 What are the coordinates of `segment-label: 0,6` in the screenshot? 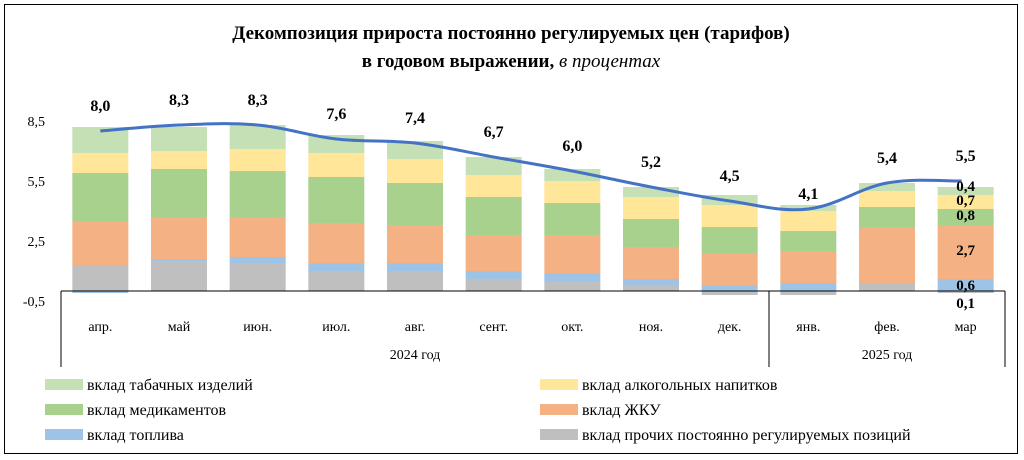 It's located at (965, 286).